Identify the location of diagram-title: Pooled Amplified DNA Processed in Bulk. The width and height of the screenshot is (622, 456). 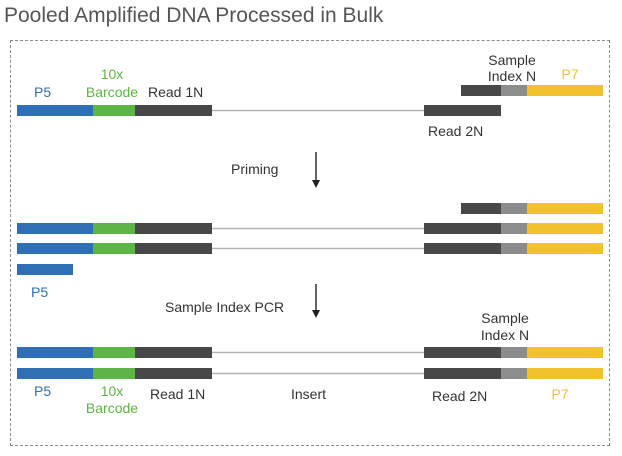
(194, 15).